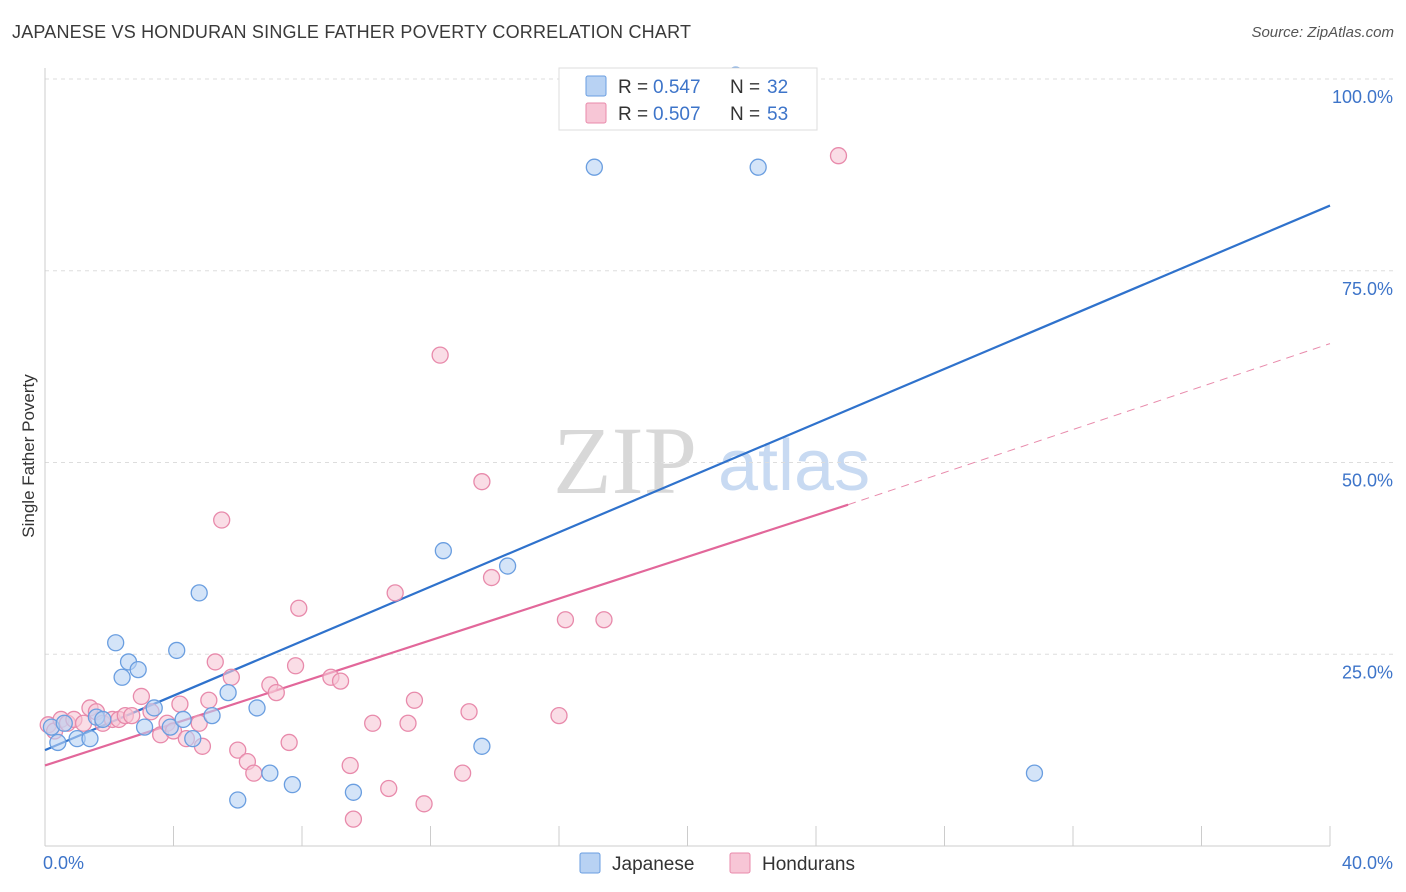  Describe the element at coordinates (745, 114) in the screenshot. I see `legend-hondurans-n-label: N =` at that location.